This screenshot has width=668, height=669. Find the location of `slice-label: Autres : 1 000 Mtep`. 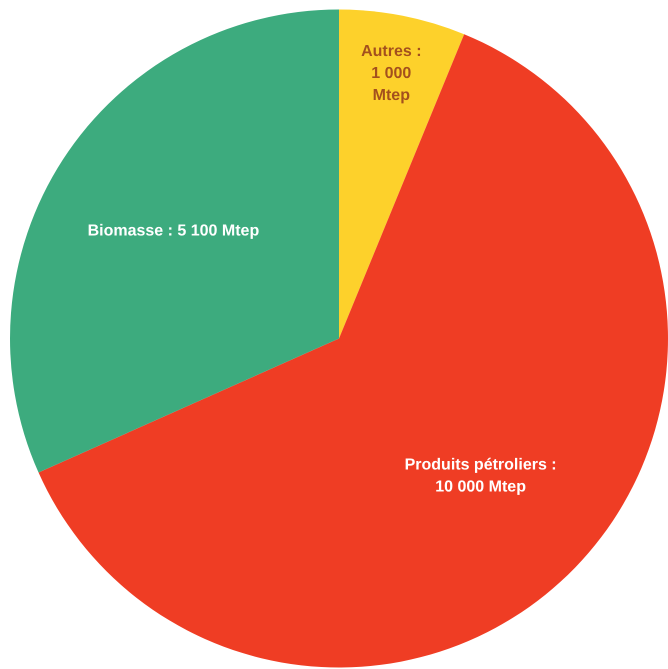

slice-label: Autres : 1 000 Mtep is located at coordinates (391, 73).